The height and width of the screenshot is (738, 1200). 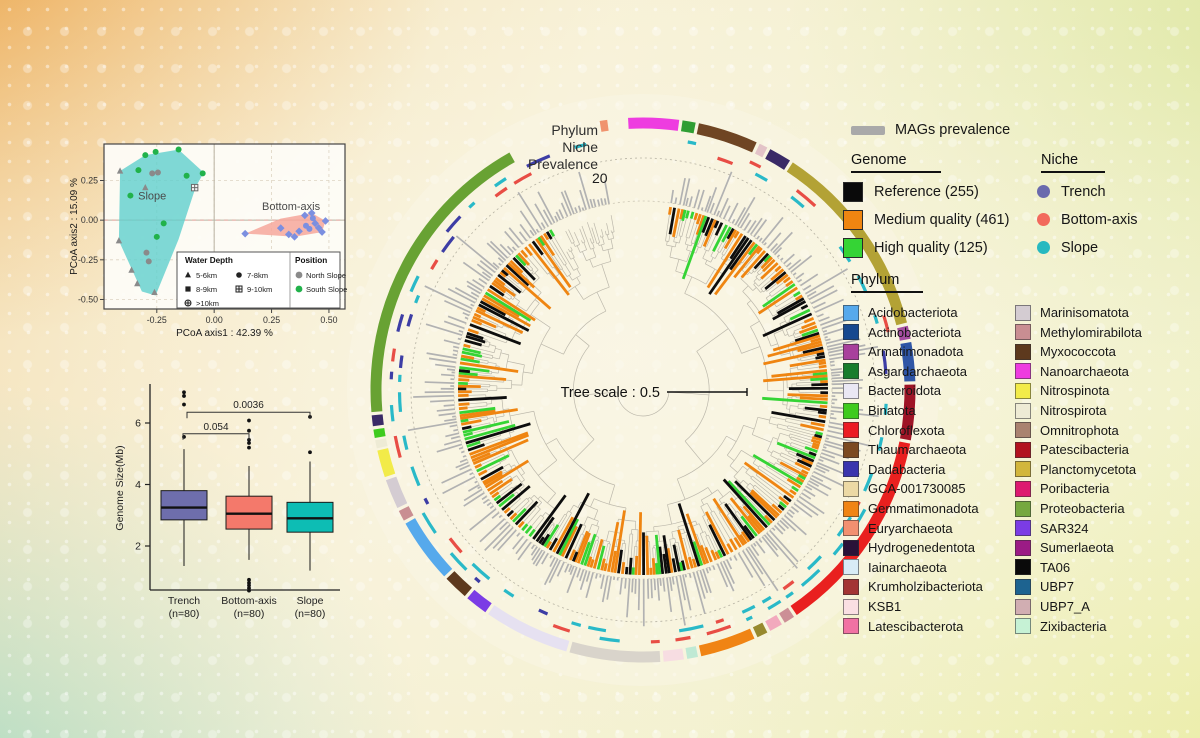 I want to click on phylum-legend-item: Hydrogenedentota, so click(x=929, y=547).